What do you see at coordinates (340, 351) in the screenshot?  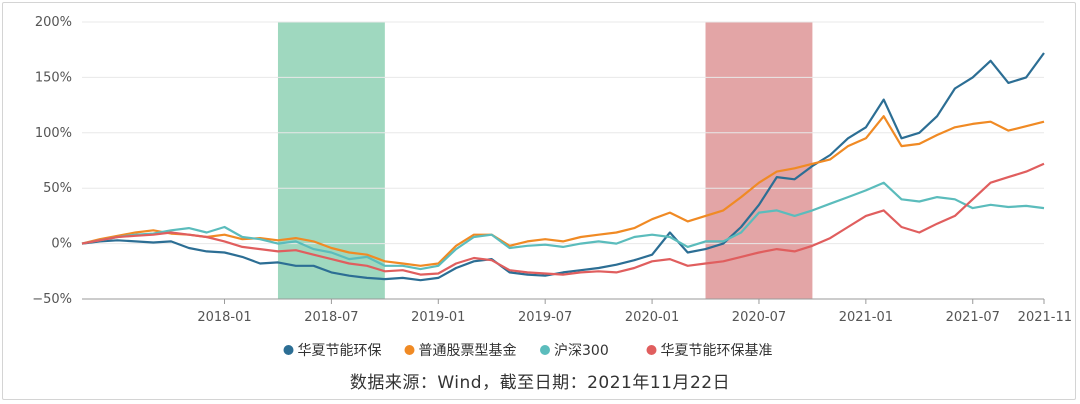 I see `legend-label-0: 华夏节能环保` at bounding box center [340, 351].